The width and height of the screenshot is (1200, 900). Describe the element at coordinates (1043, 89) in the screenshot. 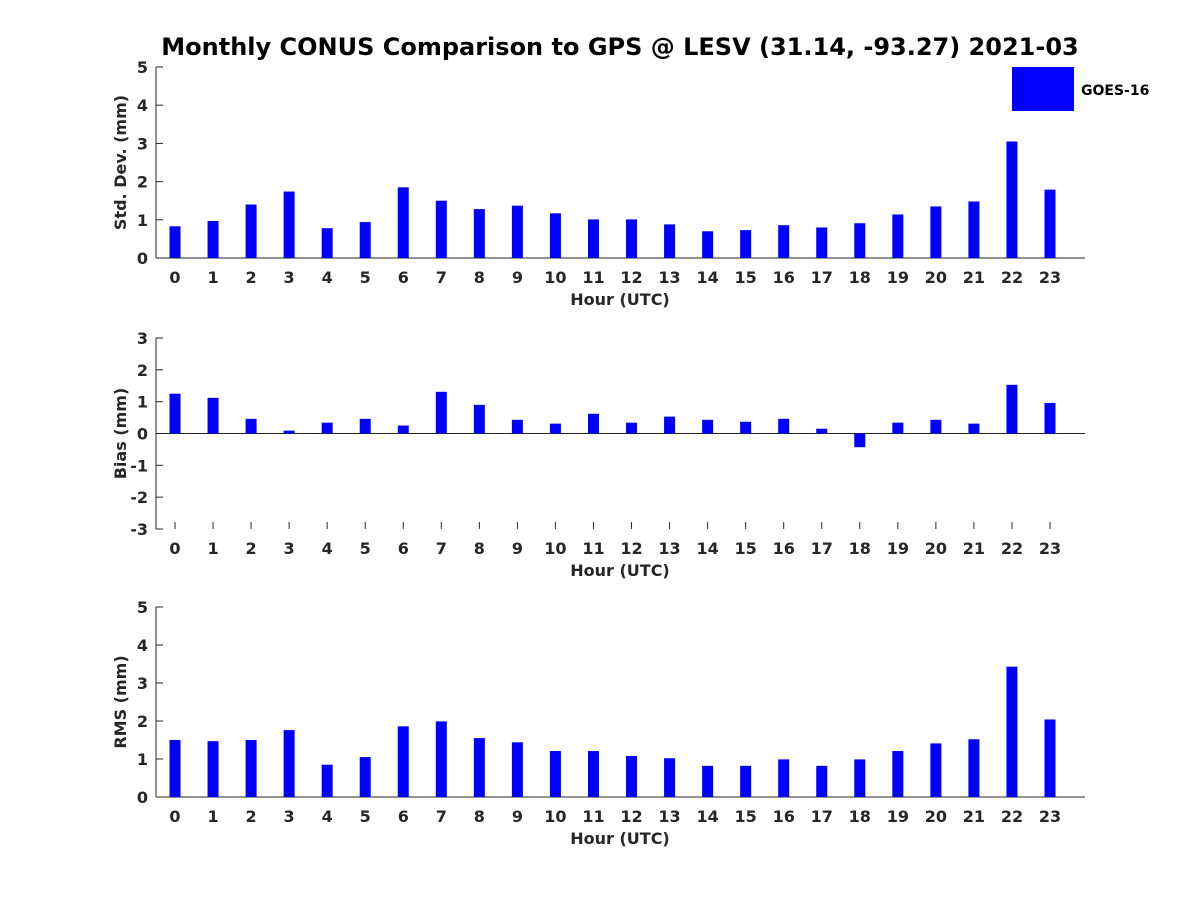

I see `legend-swatch` at that location.